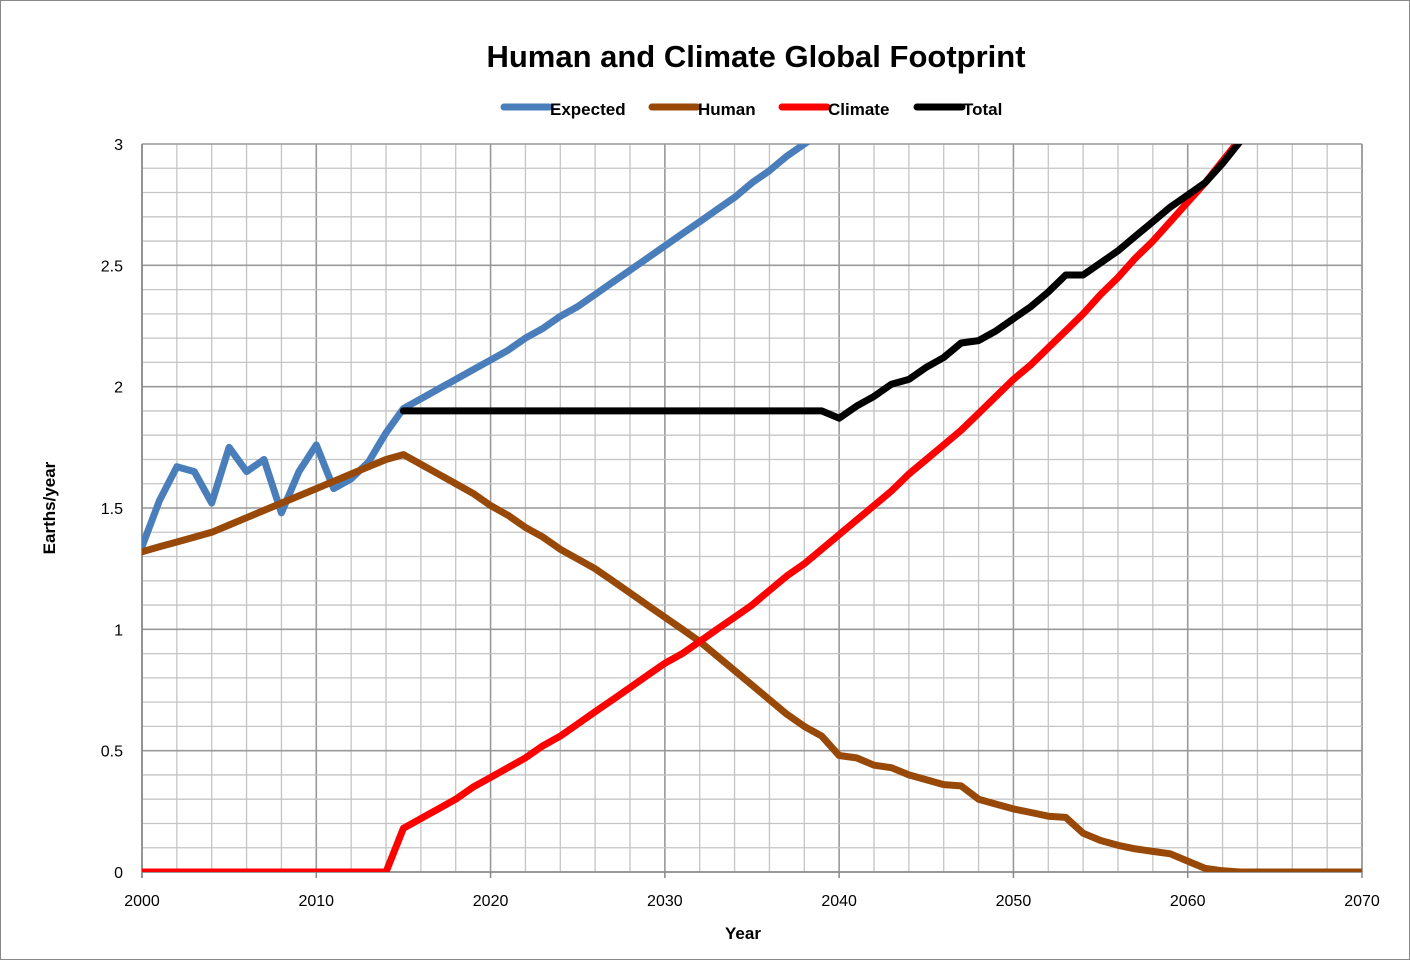 The height and width of the screenshot is (966, 1410). I want to click on x-tick-label: 2070, so click(1362, 901).